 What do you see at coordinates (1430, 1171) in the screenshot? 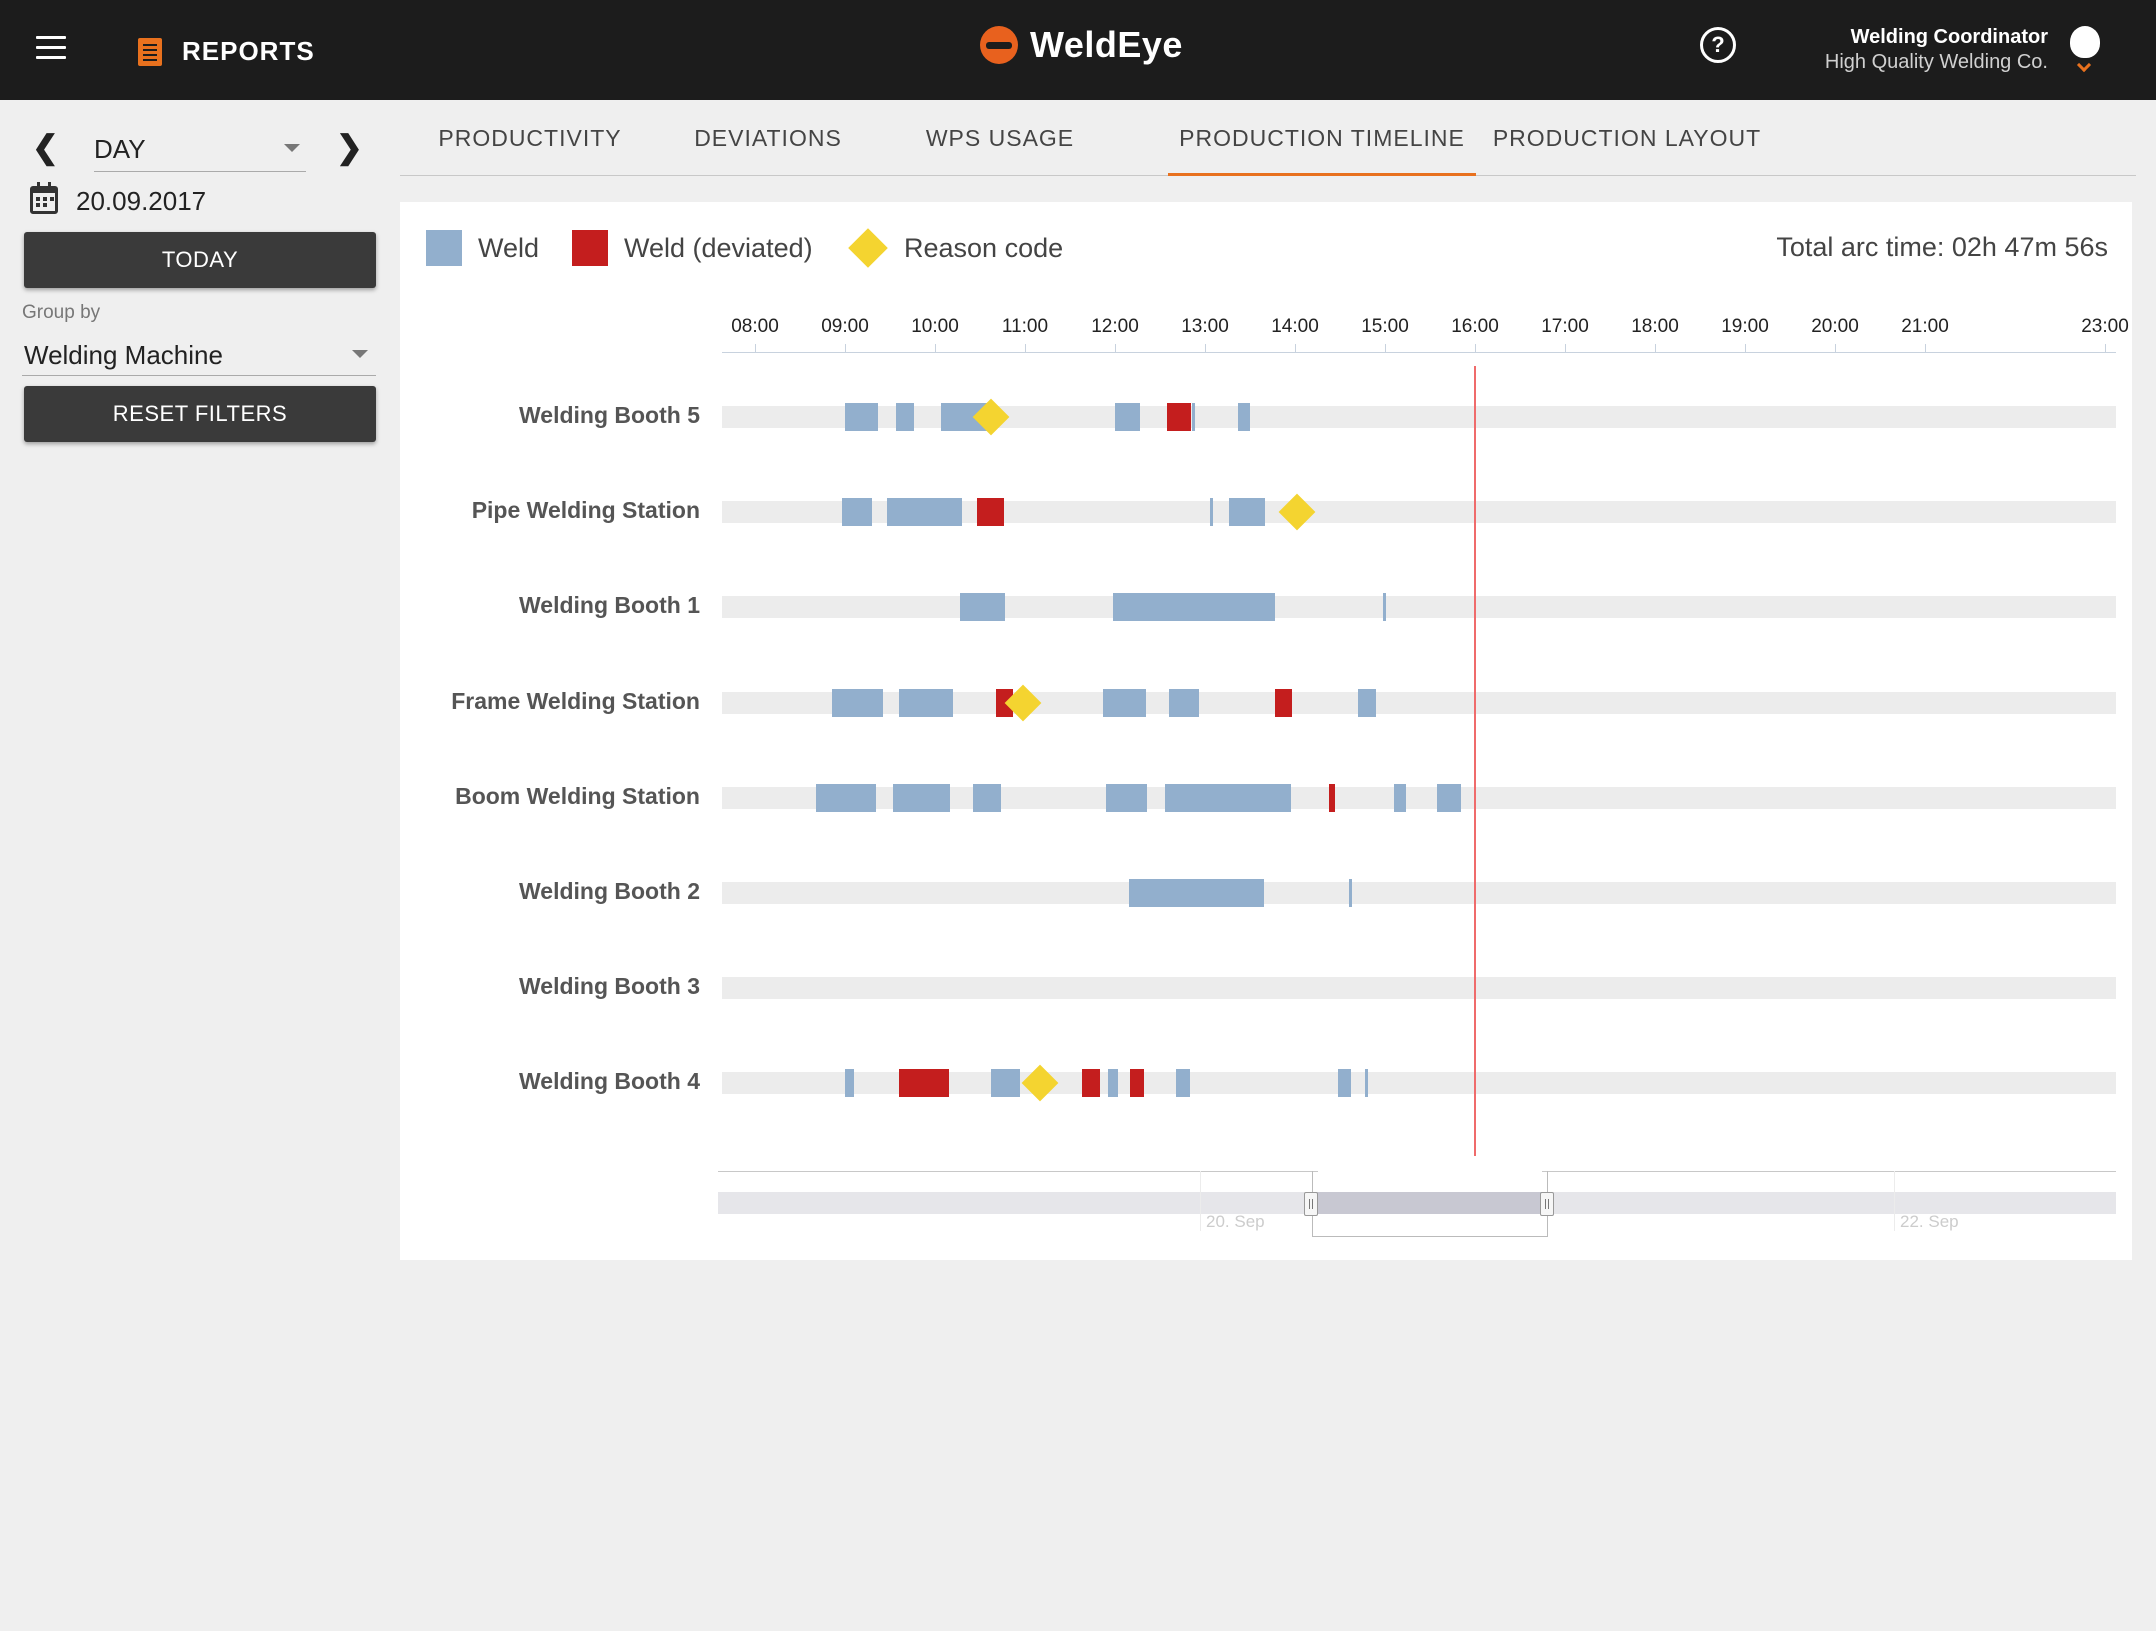
I see `navigator-frame-gap` at bounding box center [1430, 1171].